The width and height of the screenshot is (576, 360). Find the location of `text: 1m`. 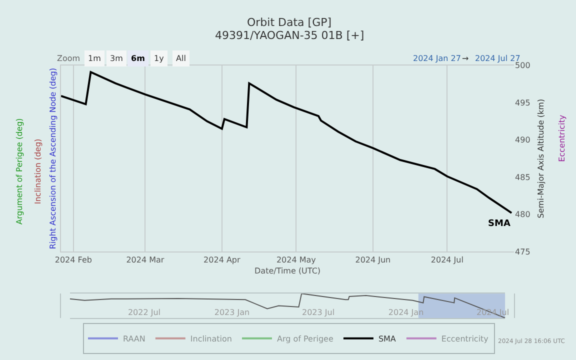

text: 1m is located at coordinates (95, 58).